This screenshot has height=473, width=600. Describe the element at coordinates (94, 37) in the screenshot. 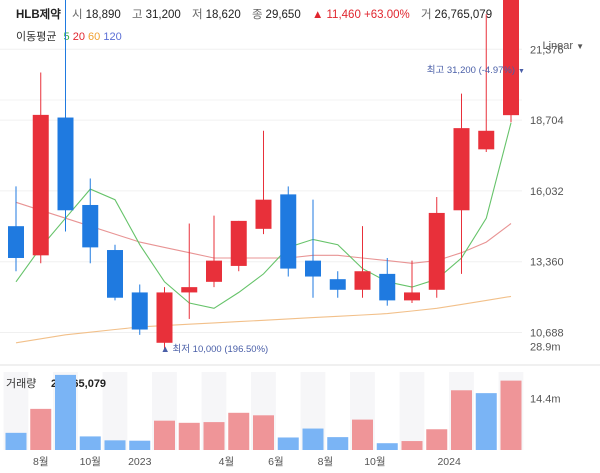

I see `ma-60-label: 60` at that location.